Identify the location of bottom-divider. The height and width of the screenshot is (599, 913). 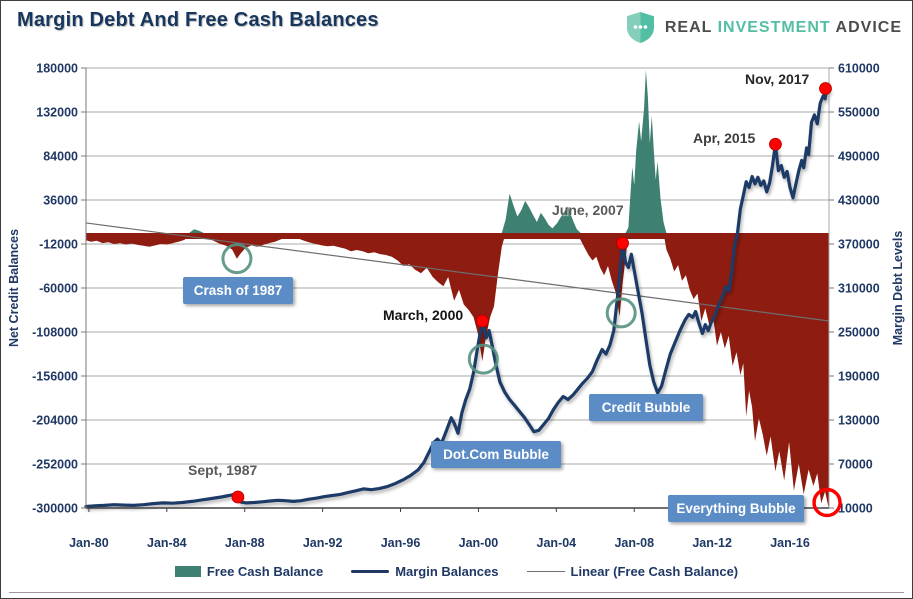
(456, 592).